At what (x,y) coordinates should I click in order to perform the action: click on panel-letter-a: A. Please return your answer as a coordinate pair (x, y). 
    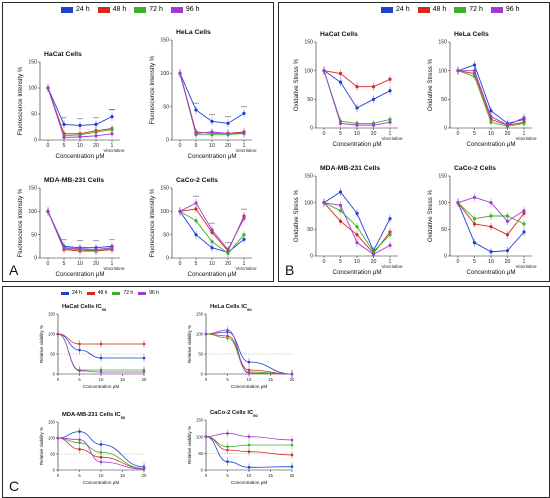
    Looking at the image, I should click on (14, 270).